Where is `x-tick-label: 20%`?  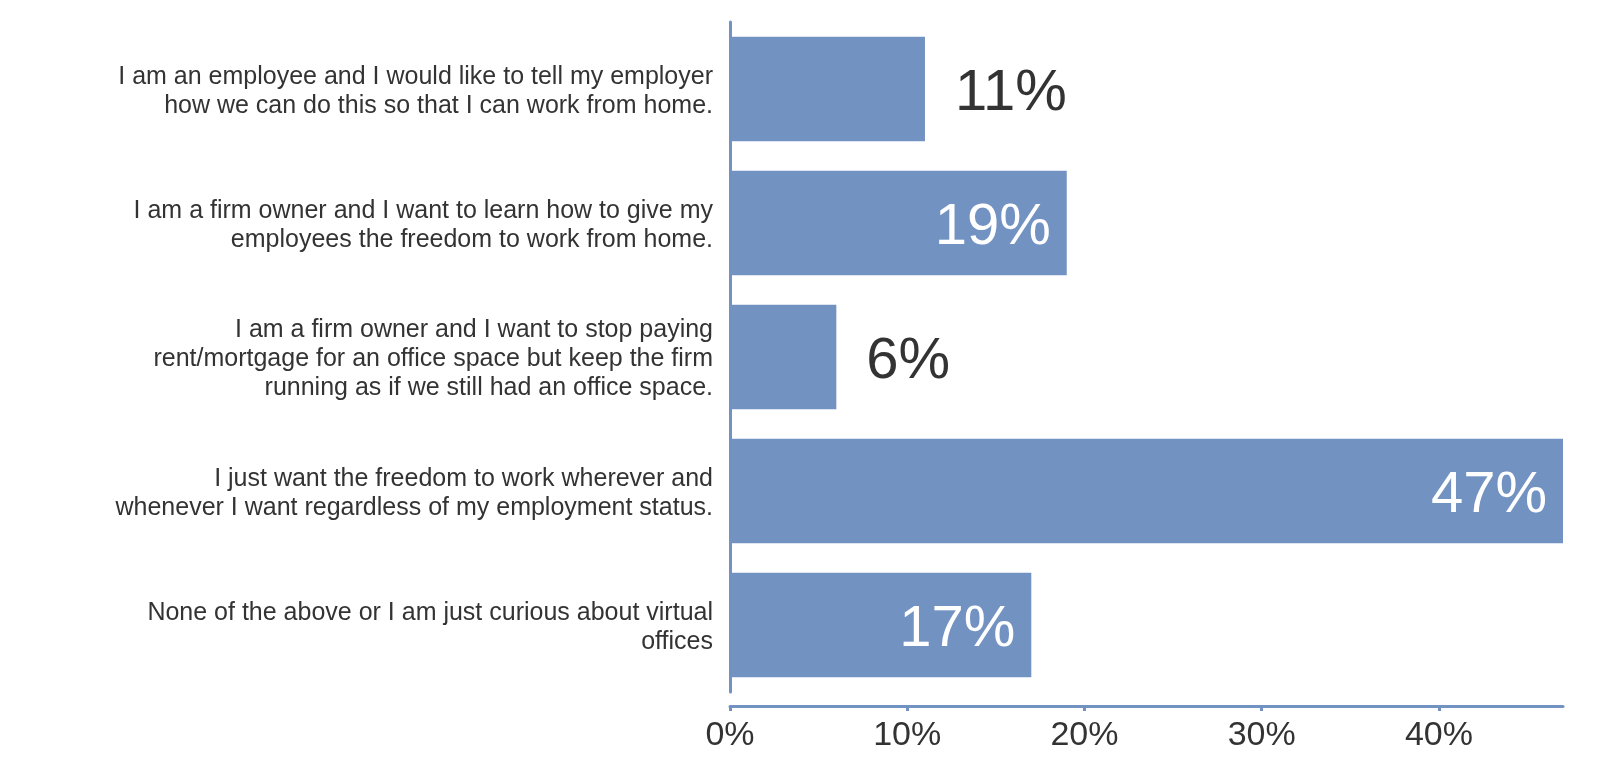
x-tick-label: 20% is located at coordinates (1084, 733).